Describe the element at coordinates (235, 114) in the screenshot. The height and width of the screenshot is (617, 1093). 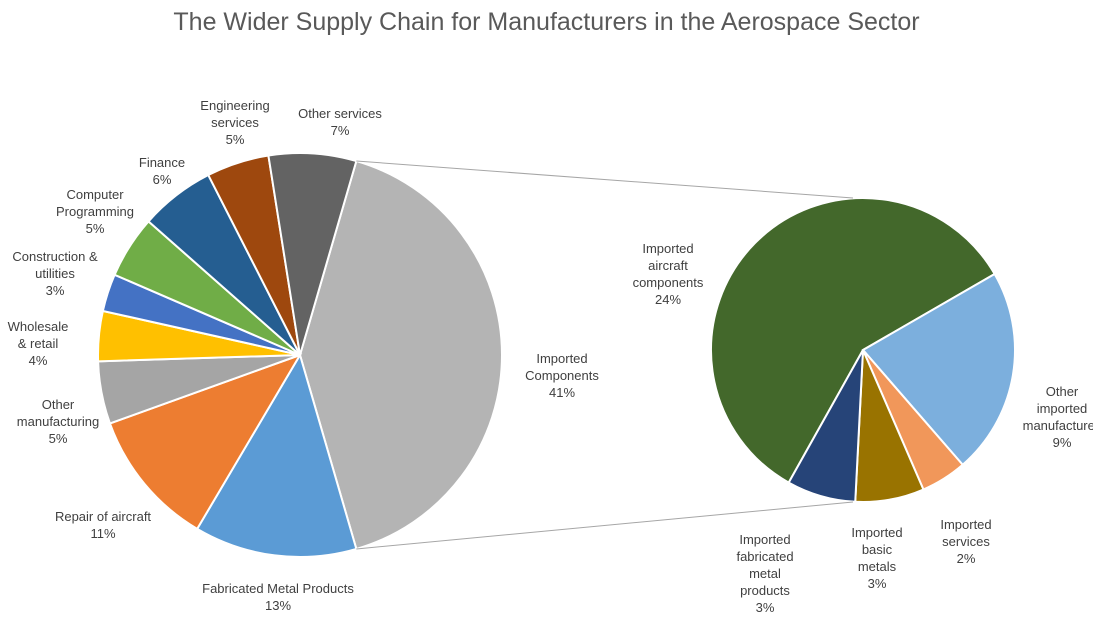
I see `label-name: Engineering services` at that location.